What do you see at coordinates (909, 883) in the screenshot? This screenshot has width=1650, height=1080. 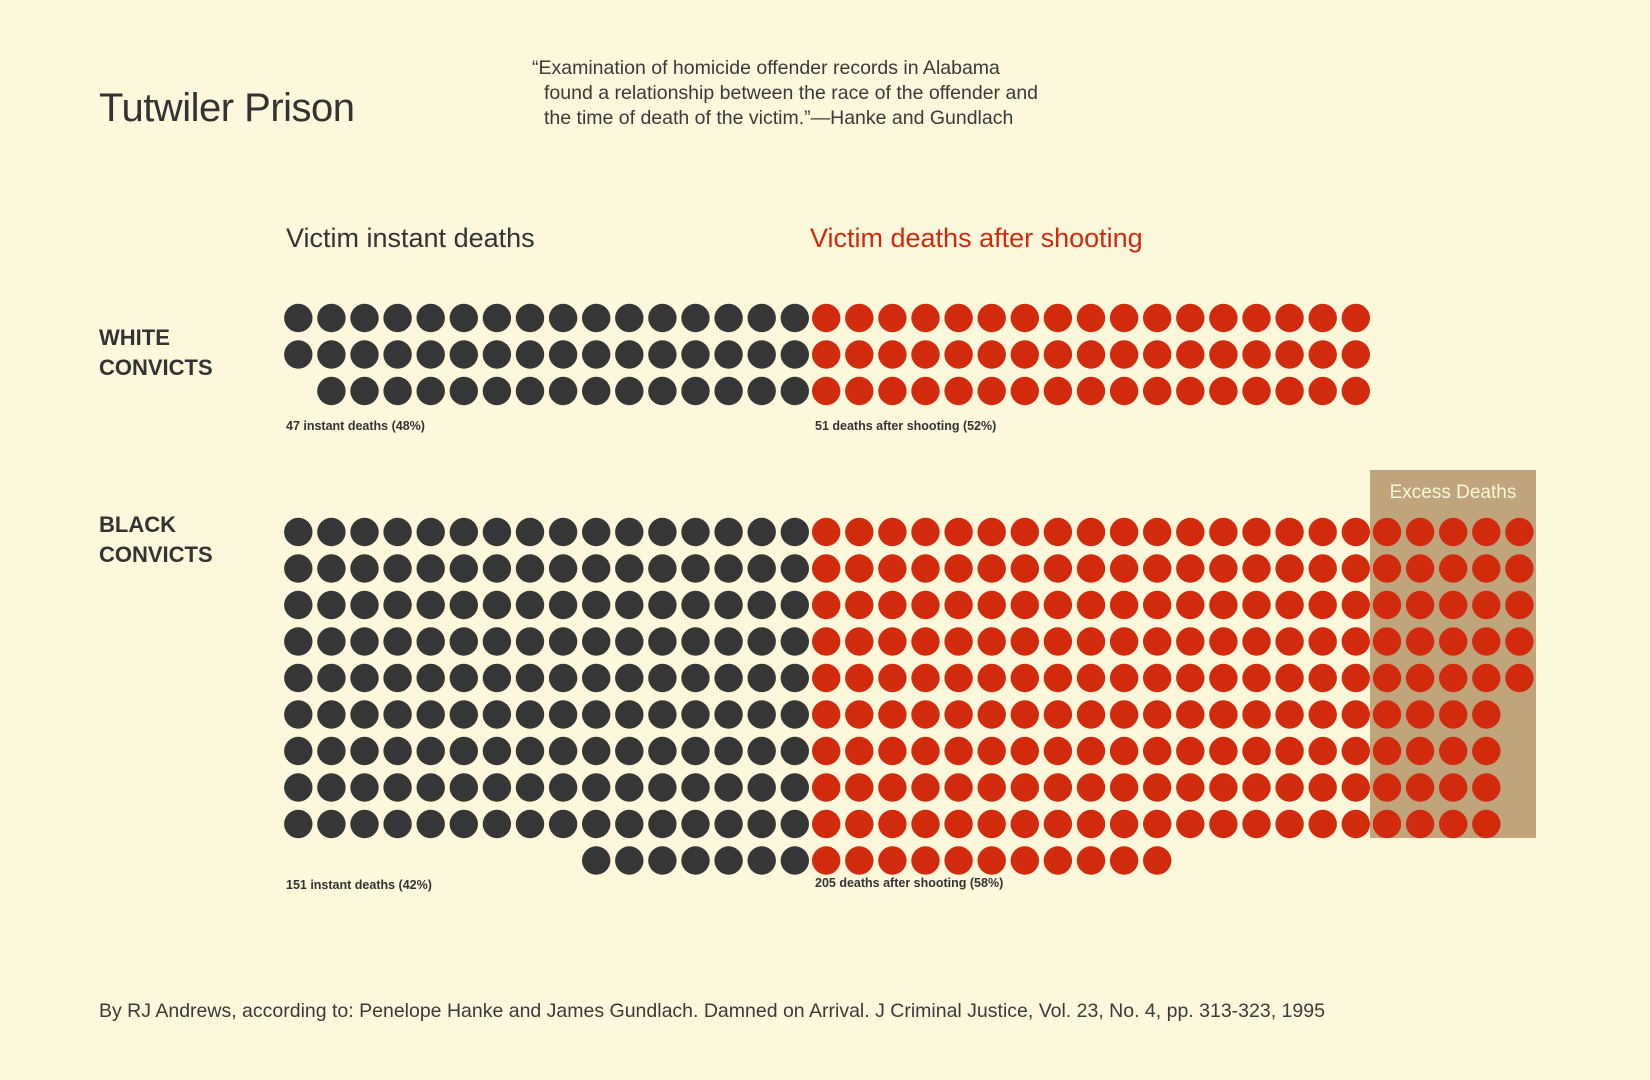 I see `black-after-count: 205 deaths after shooting (58%)` at bounding box center [909, 883].